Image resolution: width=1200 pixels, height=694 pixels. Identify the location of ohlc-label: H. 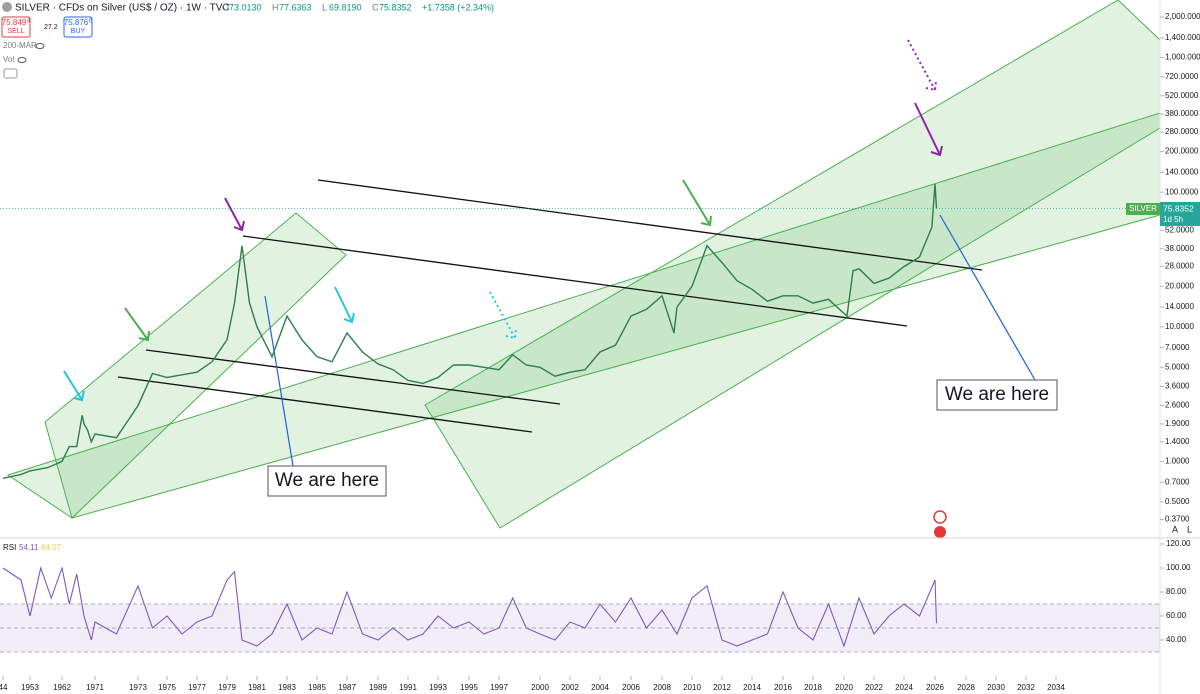
(275, 7).